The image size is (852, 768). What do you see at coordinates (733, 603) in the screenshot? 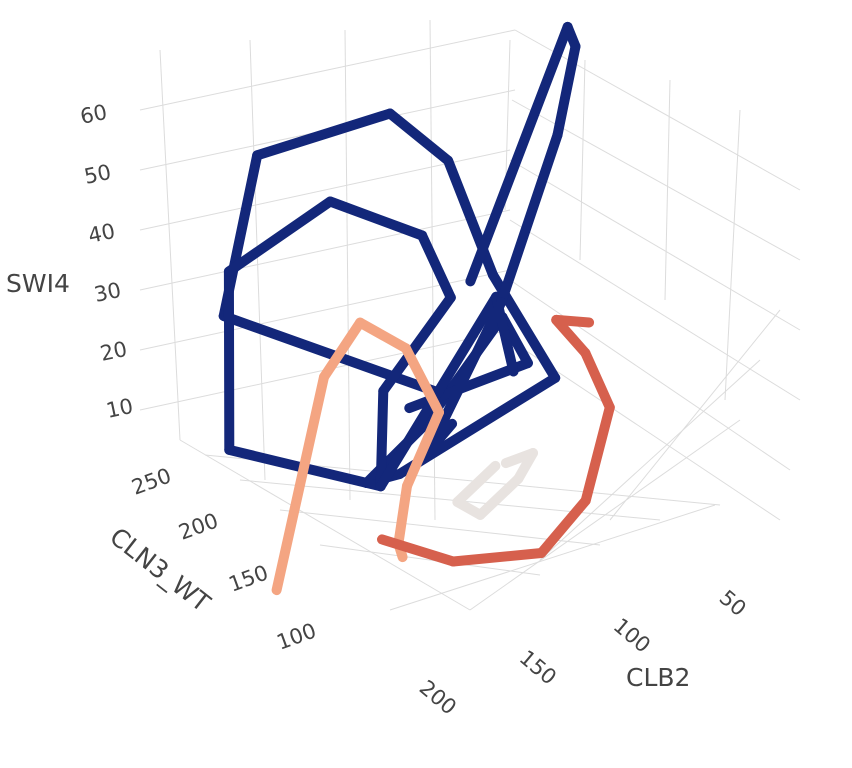
I see `x-axis-tick-label: 50` at bounding box center [733, 603].